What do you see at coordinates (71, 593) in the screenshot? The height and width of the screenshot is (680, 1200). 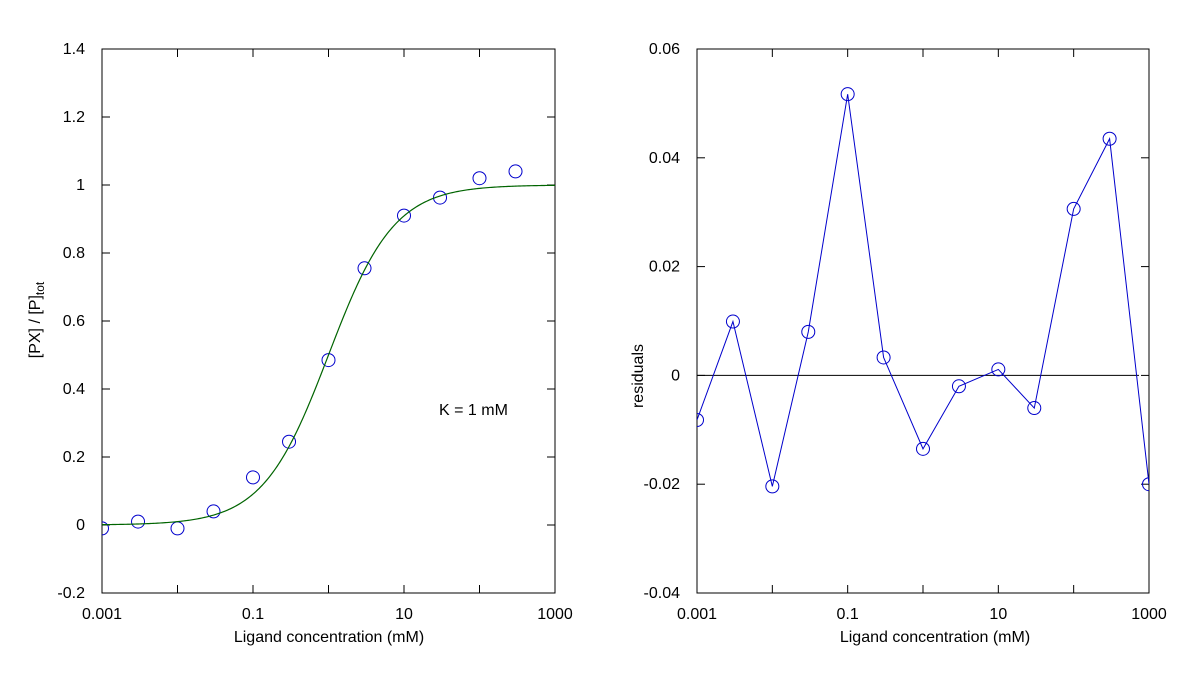 I see `y-tick-label: -0.2` at bounding box center [71, 593].